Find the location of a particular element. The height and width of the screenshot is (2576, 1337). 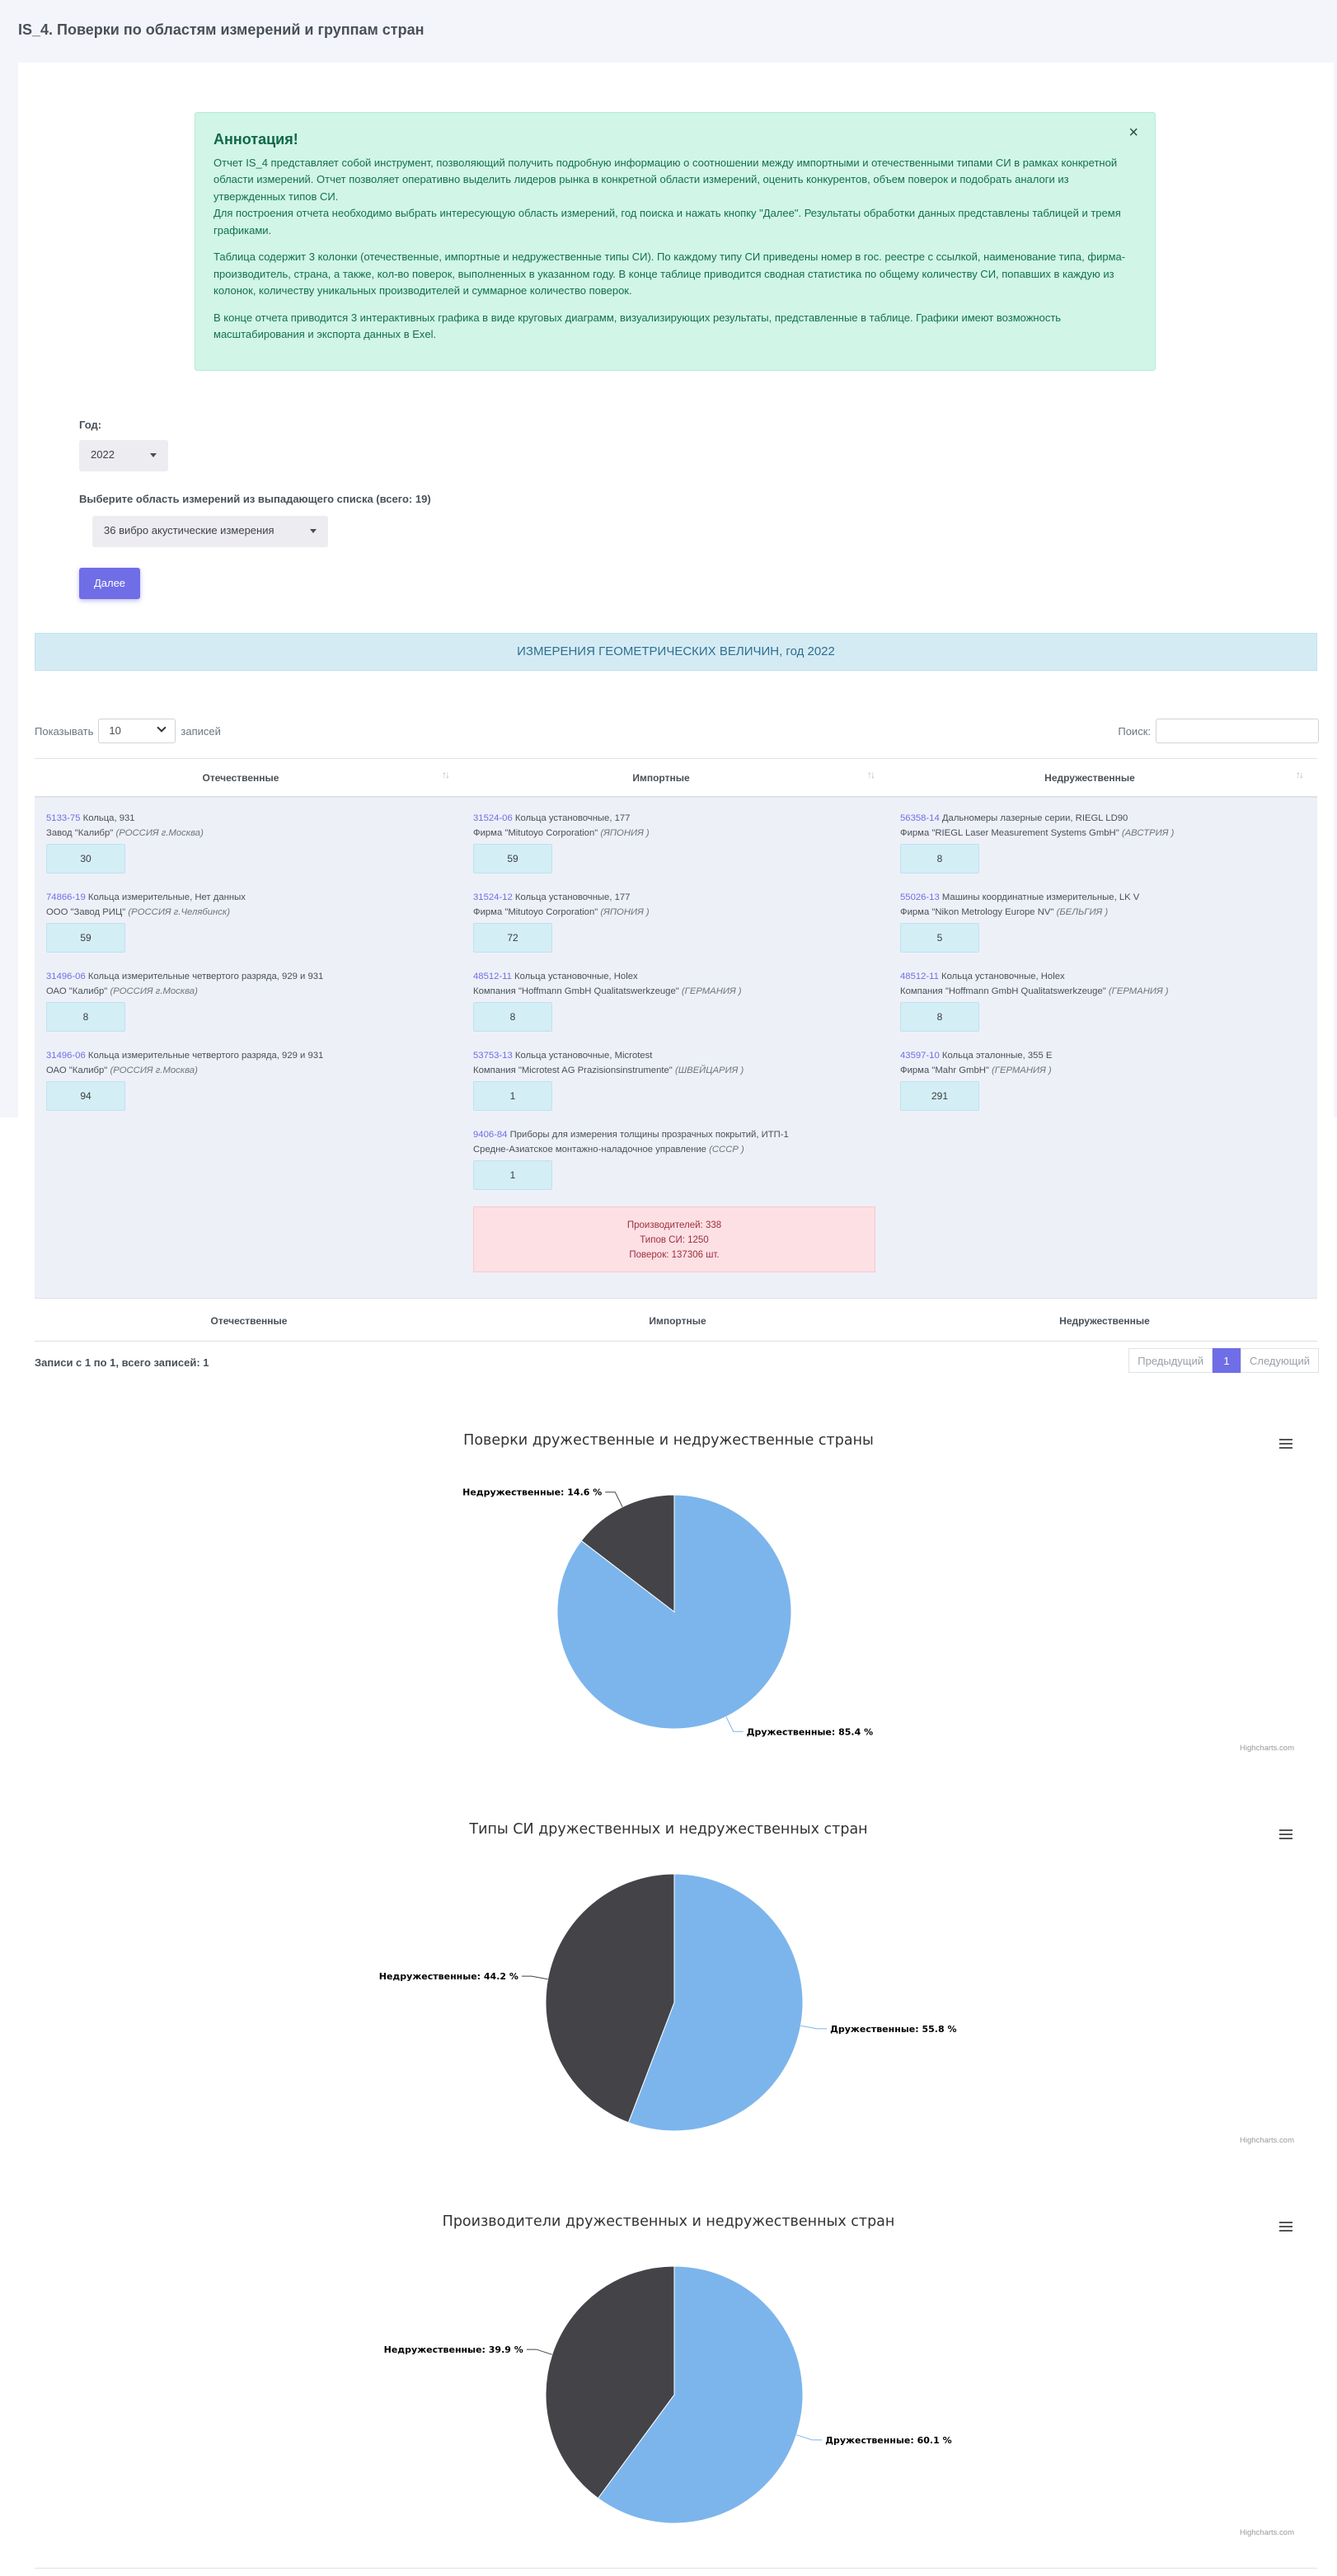

type-name: Машины координатные измерительные, LK V is located at coordinates (1040, 897).